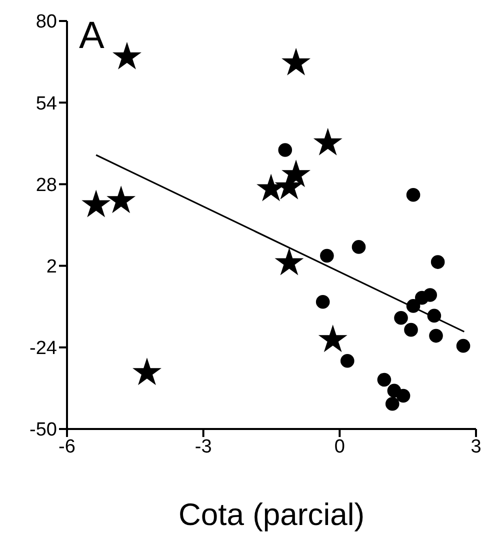 This screenshot has width=486, height=541. What do you see at coordinates (43, 430) in the screenshot?
I see `y-tick-label: -50` at bounding box center [43, 430].